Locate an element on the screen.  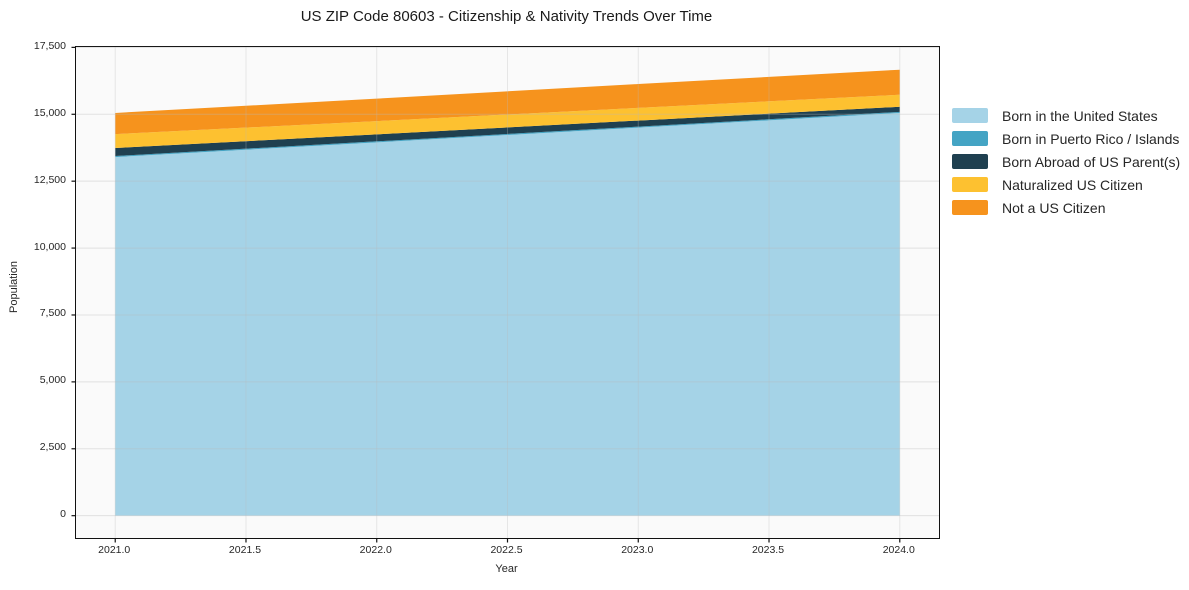
legend-label: Born in Puerto Rico / Islands is located at coordinates (1091, 138).